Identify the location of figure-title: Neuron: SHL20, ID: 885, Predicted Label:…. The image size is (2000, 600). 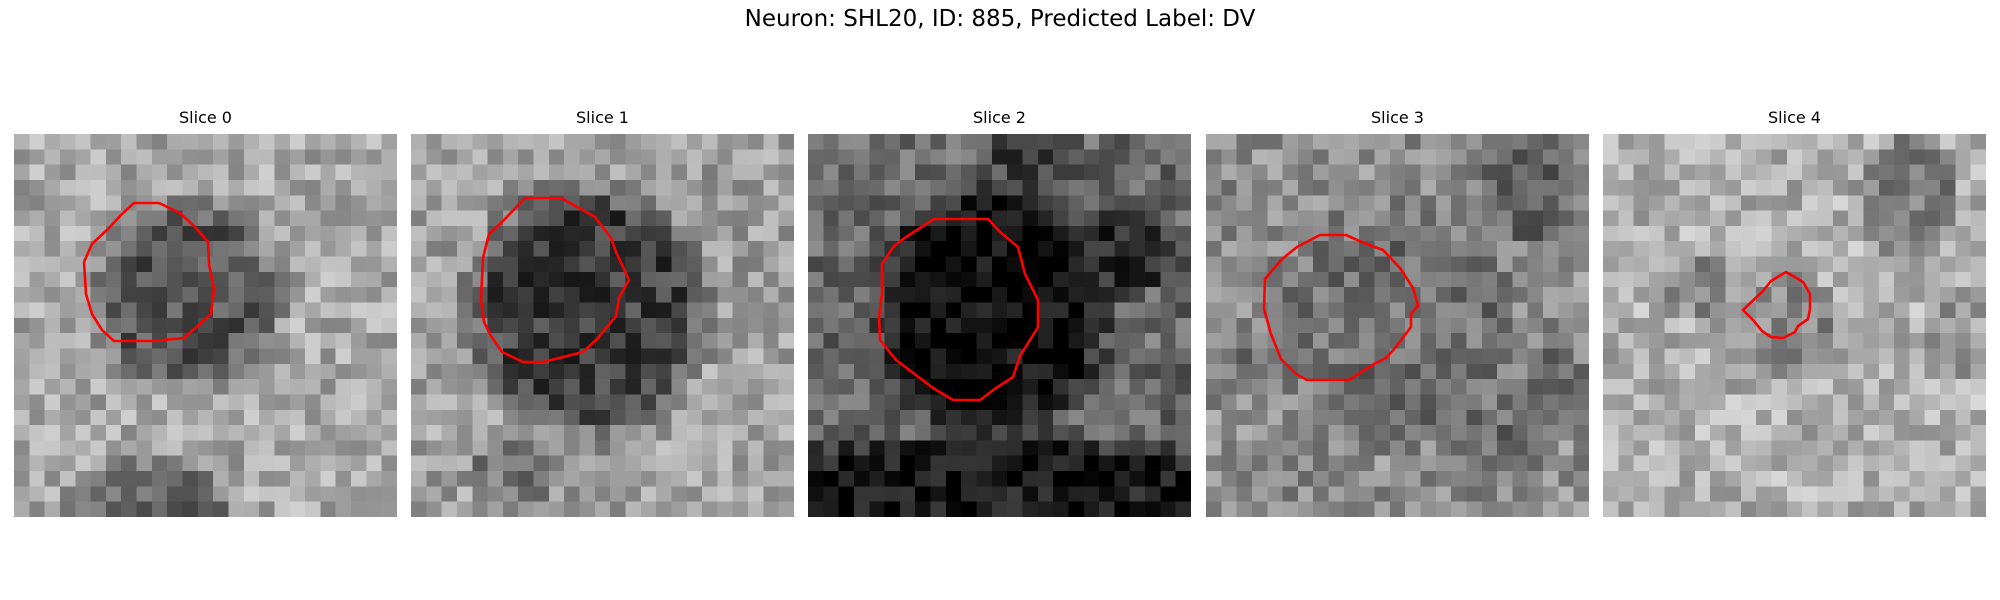
(1000, 19).